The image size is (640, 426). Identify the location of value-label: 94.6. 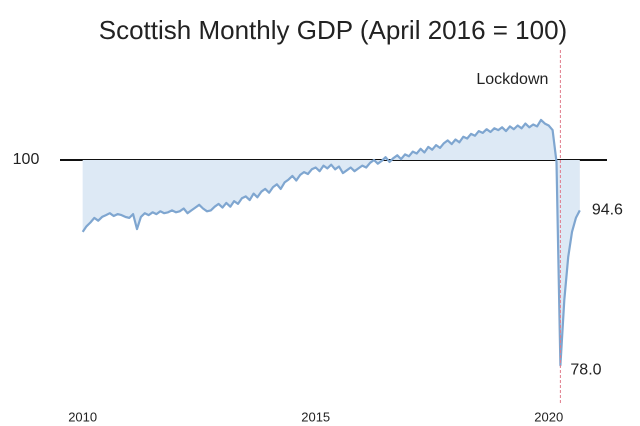
(607, 210).